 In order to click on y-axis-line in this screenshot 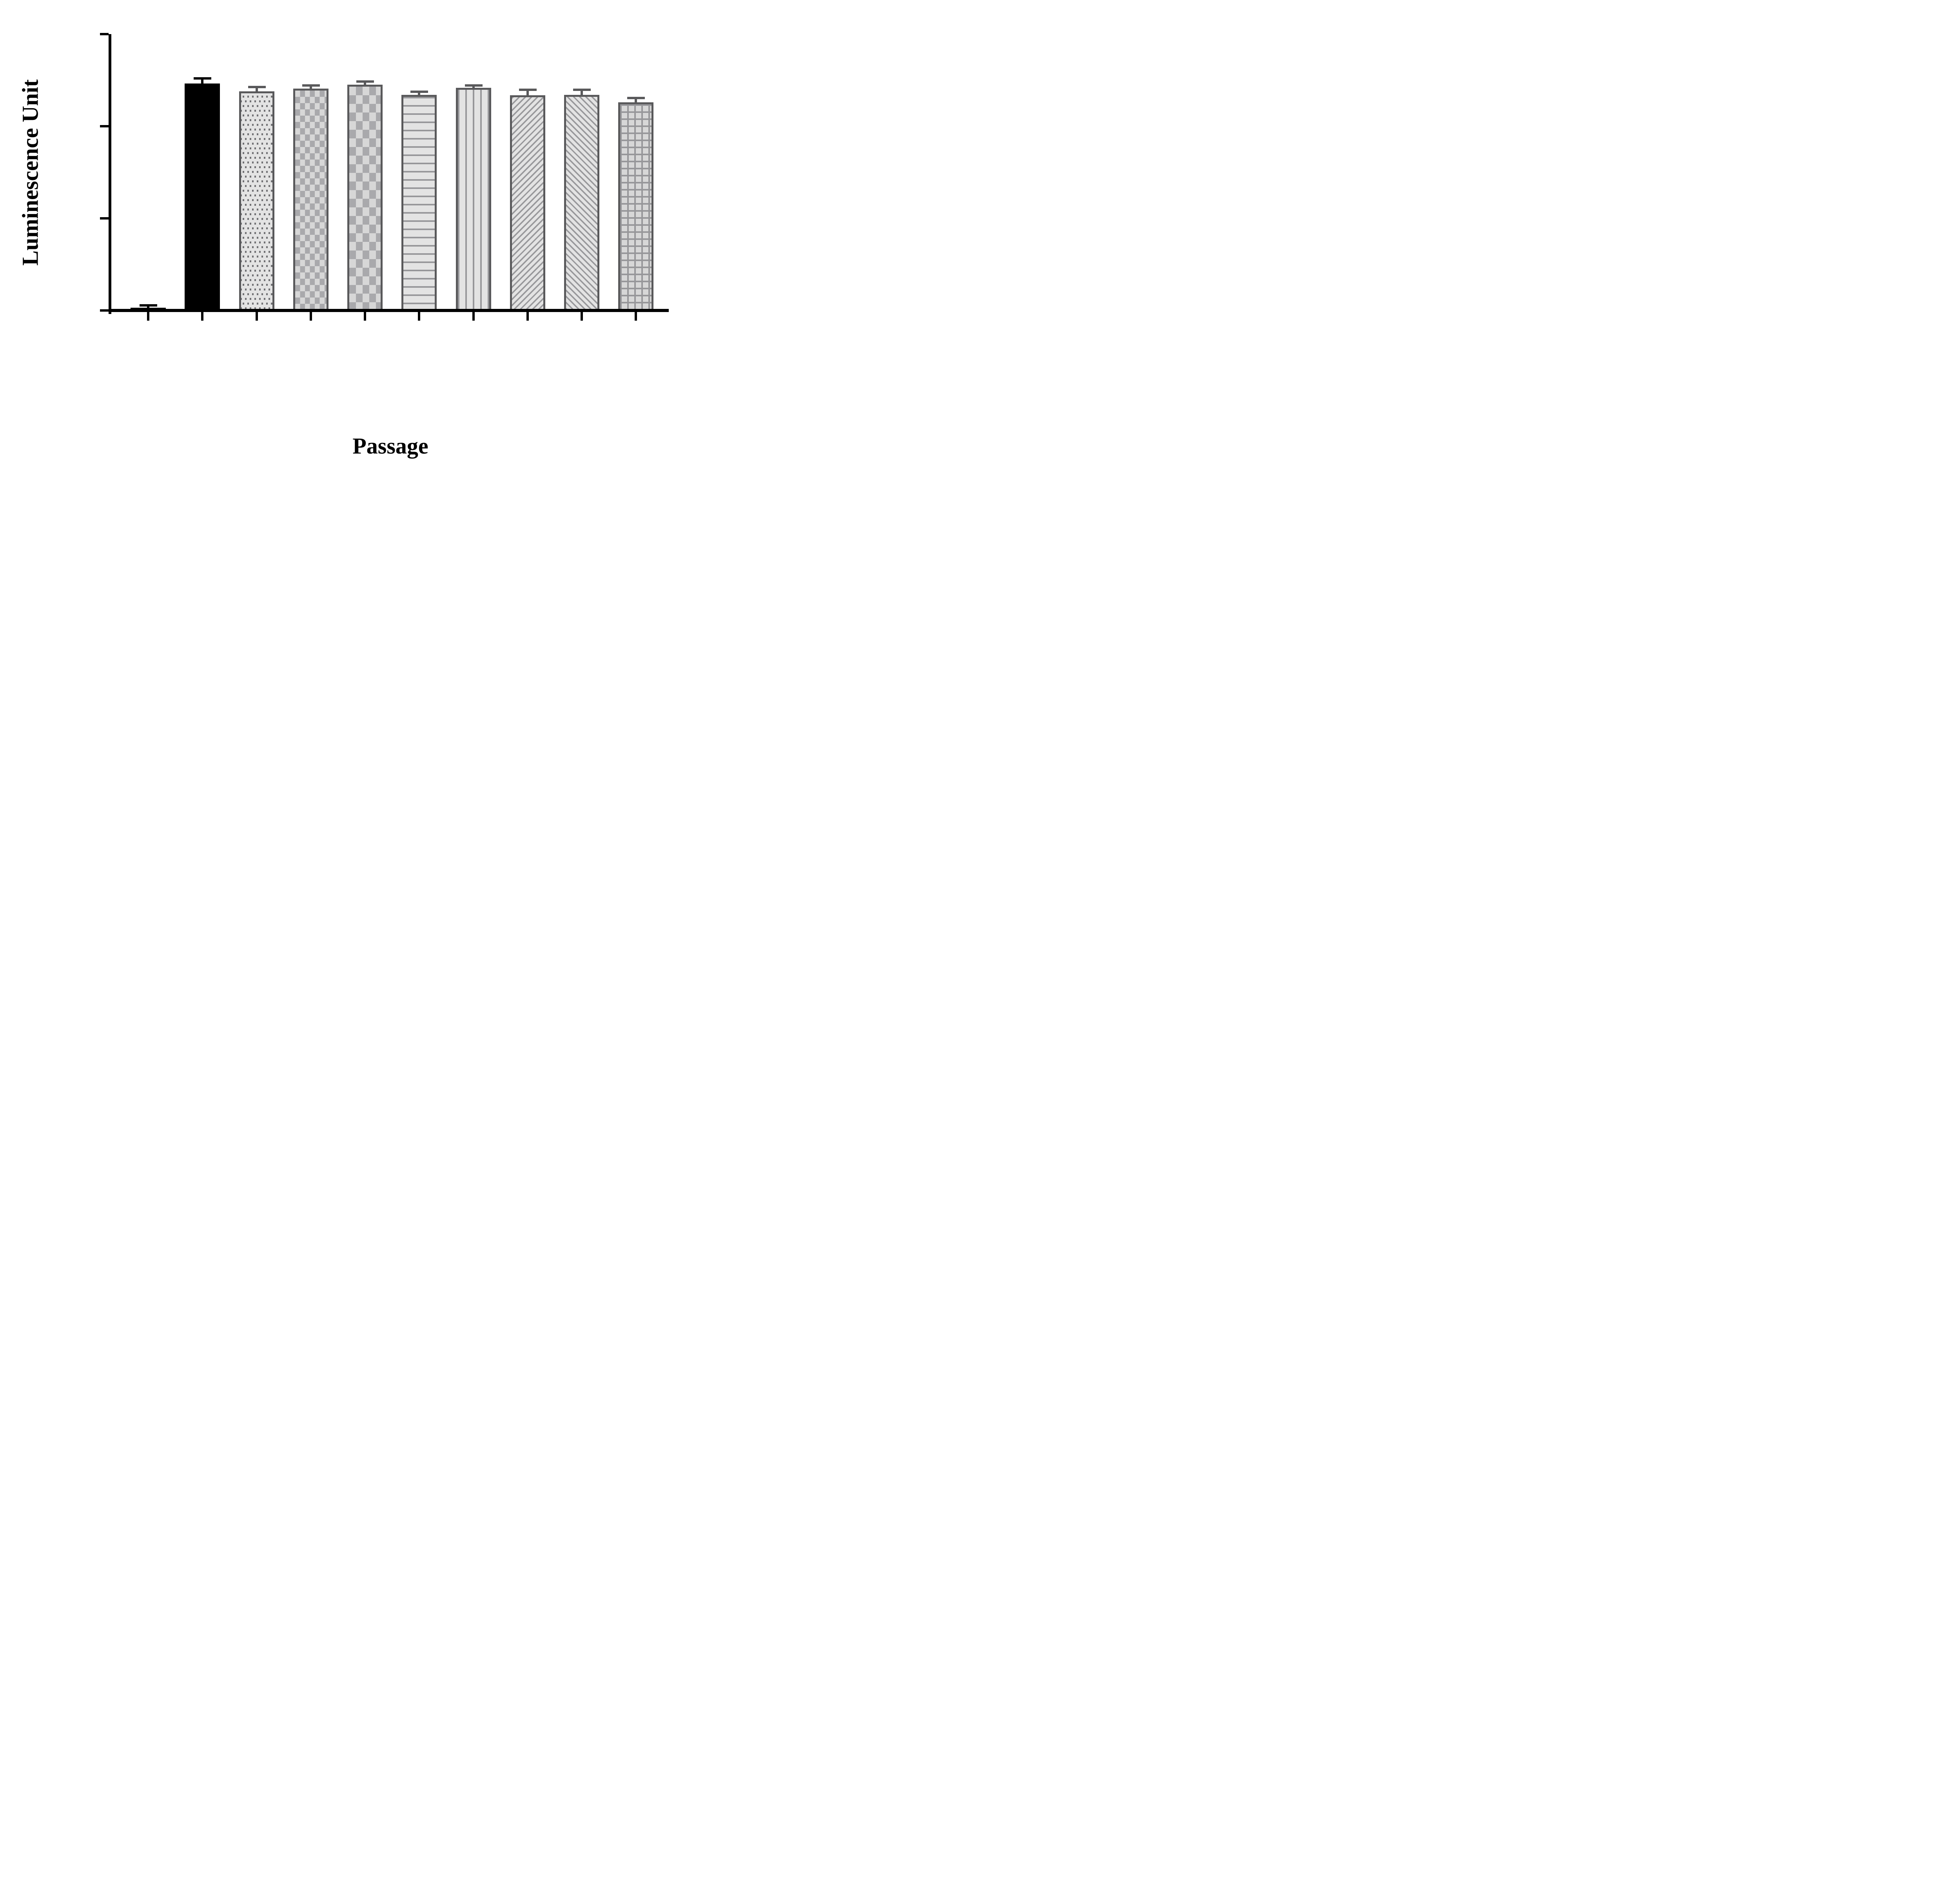, I will do `click(110, 174)`.